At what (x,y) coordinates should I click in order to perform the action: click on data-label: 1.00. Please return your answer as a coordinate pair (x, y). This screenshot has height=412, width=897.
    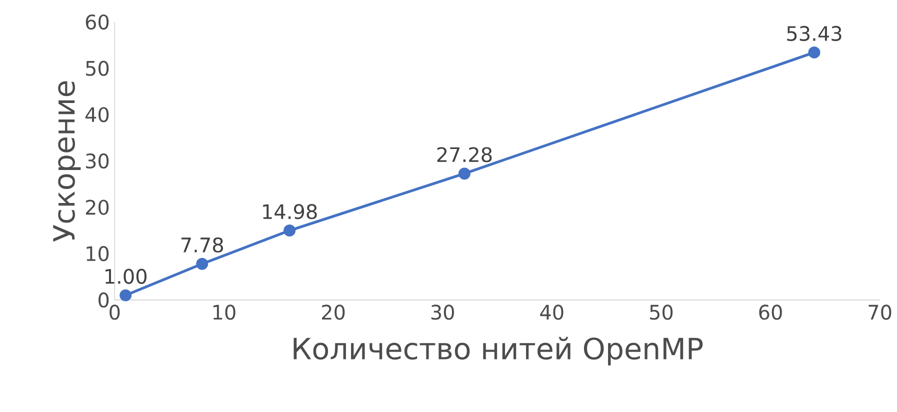
    Looking at the image, I should click on (126, 276).